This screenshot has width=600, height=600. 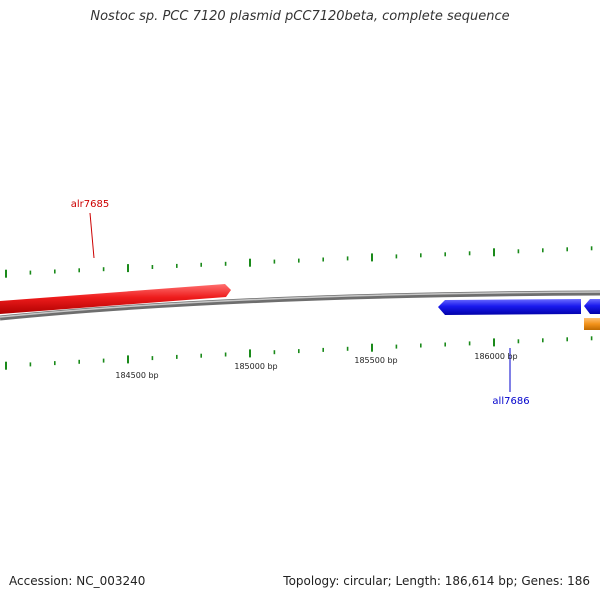 I want to click on gene-other-partial, so click(x=592, y=324).